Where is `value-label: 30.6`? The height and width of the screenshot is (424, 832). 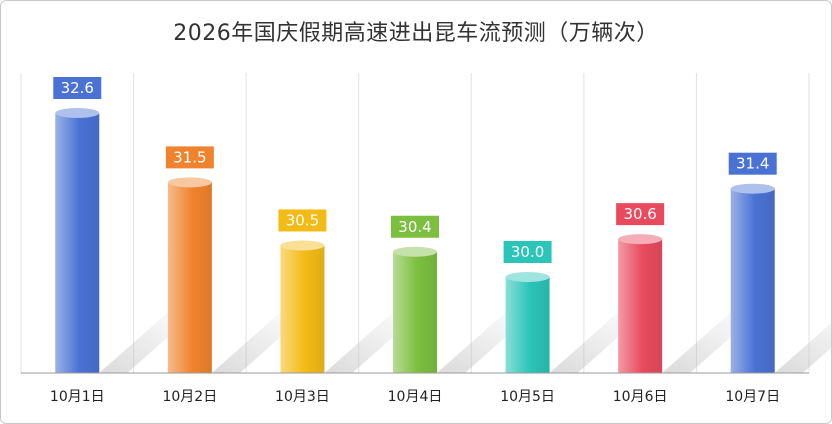 value-label: 30.6 is located at coordinates (639, 214).